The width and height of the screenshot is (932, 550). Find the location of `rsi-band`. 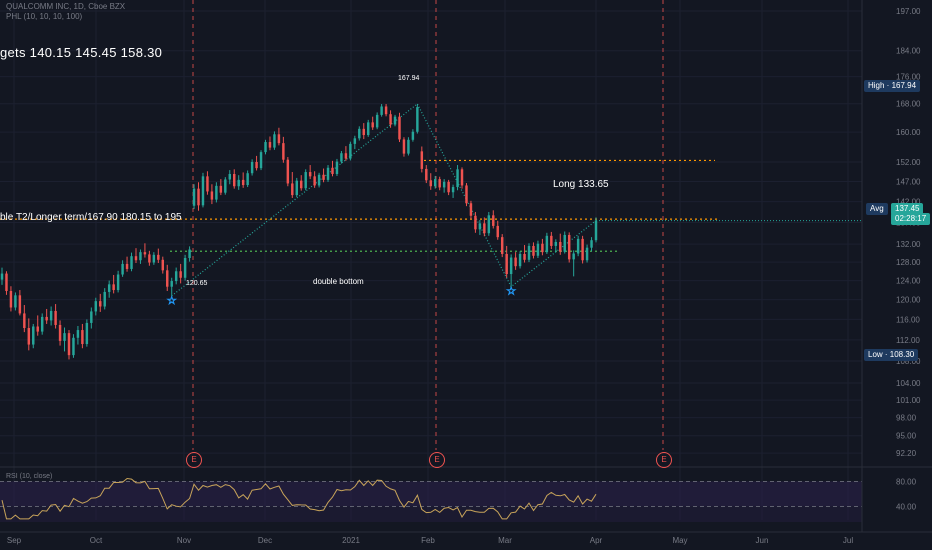

rsi-band is located at coordinates (431, 494).